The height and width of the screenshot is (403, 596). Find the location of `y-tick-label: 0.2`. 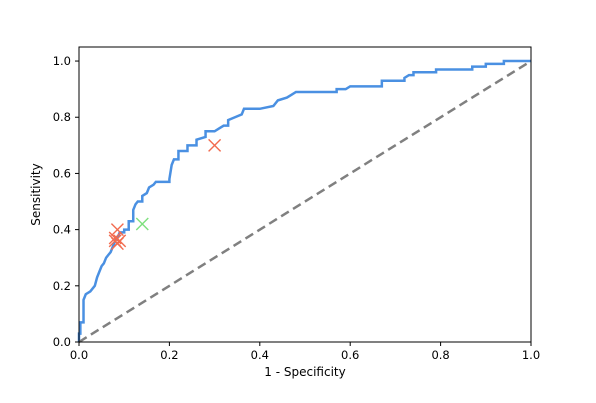

y-tick-label: 0.2 is located at coordinates (62, 286).